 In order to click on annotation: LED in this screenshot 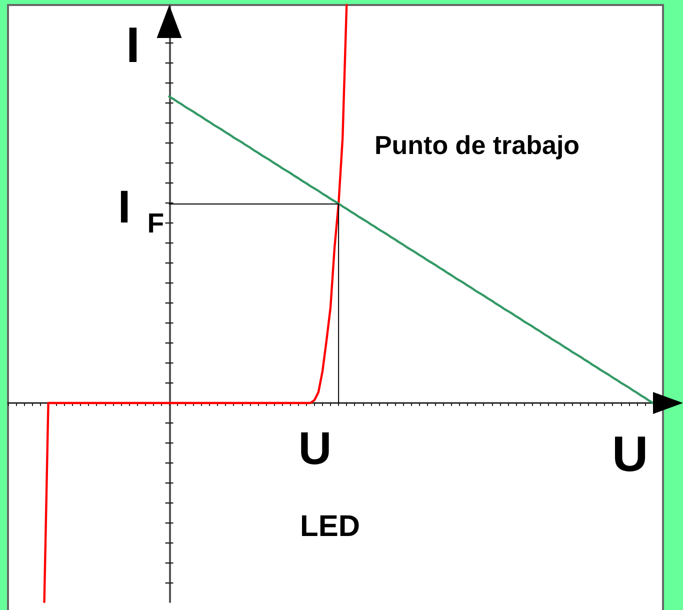, I will do `click(330, 526)`.